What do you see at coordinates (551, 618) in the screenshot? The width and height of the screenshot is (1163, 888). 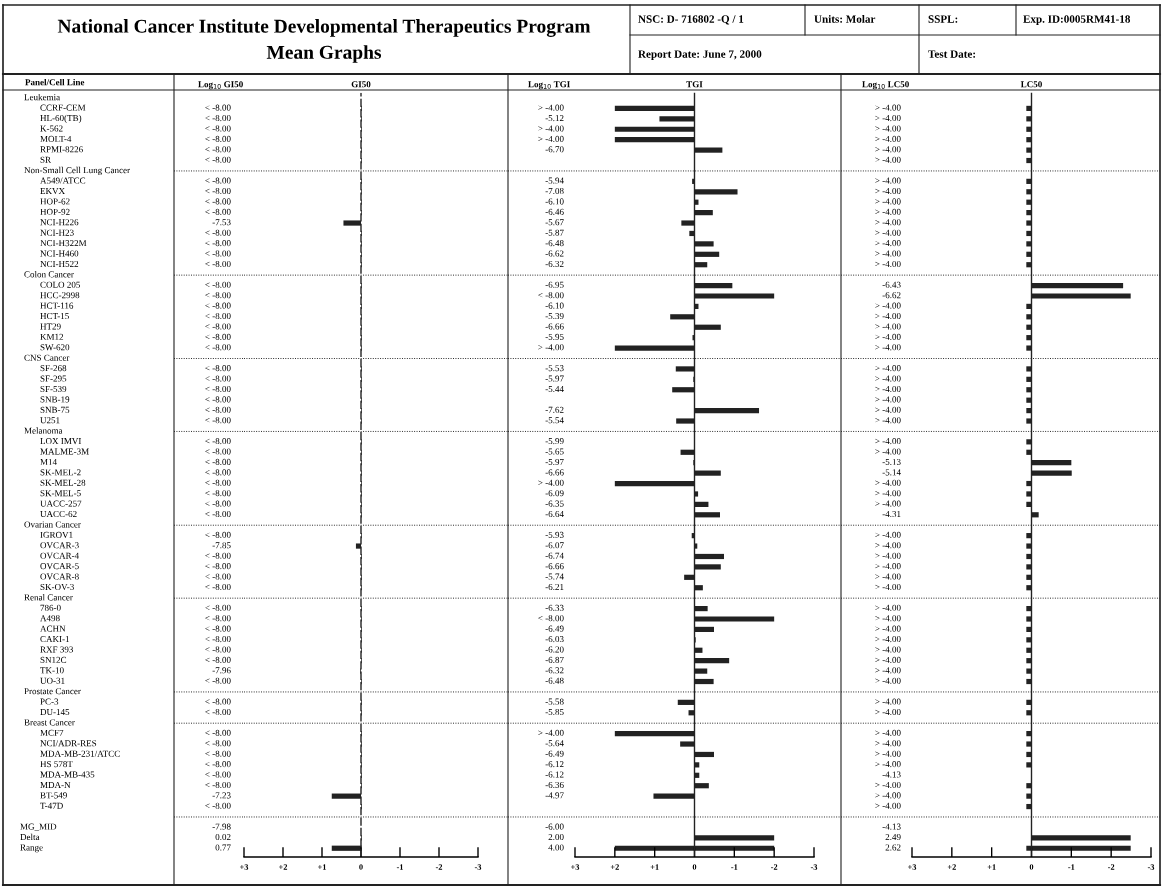 I see `text: < -8.00` at bounding box center [551, 618].